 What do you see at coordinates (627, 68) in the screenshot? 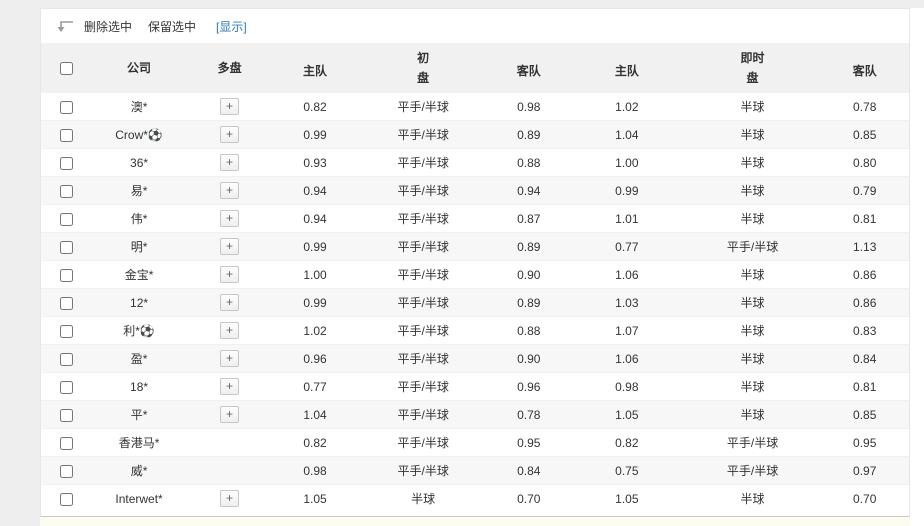
I see `header-live-home: 主队` at bounding box center [627, 68].